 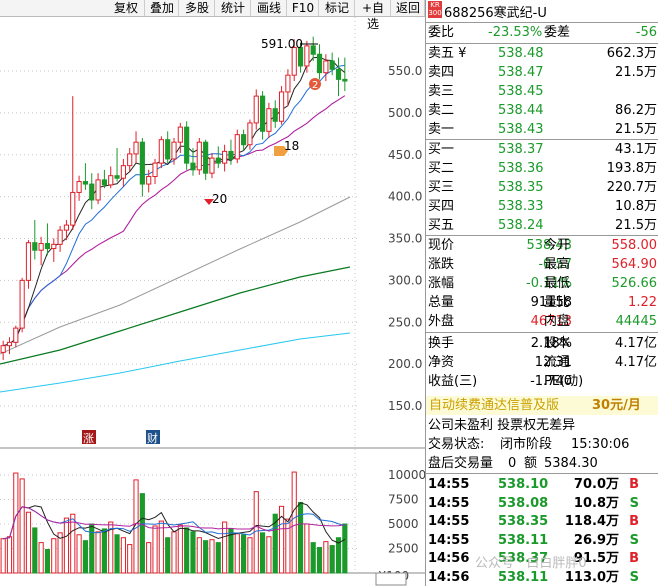 I want to click on marker-18-label: 18, so click(x=291, y=146).